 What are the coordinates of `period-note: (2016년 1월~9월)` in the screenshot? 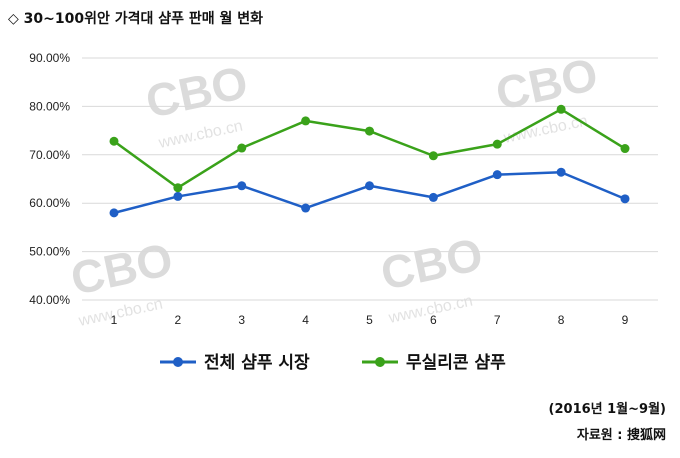 It's located at (607, 409).